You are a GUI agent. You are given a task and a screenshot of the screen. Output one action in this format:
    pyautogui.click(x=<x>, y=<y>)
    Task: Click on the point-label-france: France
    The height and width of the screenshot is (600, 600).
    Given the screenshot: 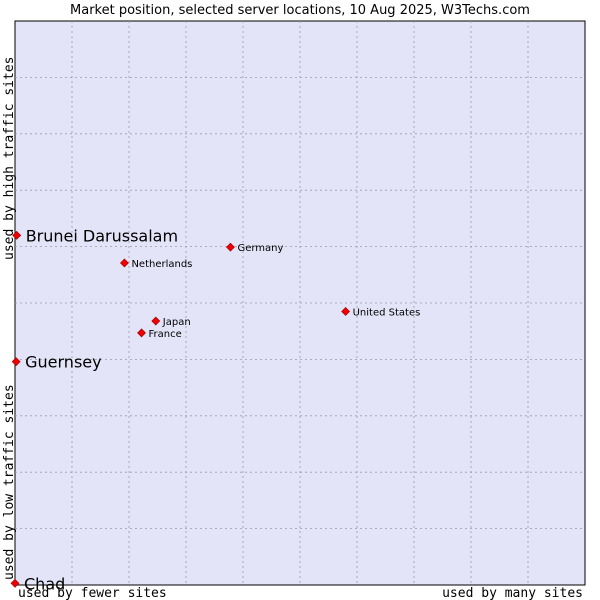 What is the action you would take?
    pyautogui.click(x=165, y=334)
    